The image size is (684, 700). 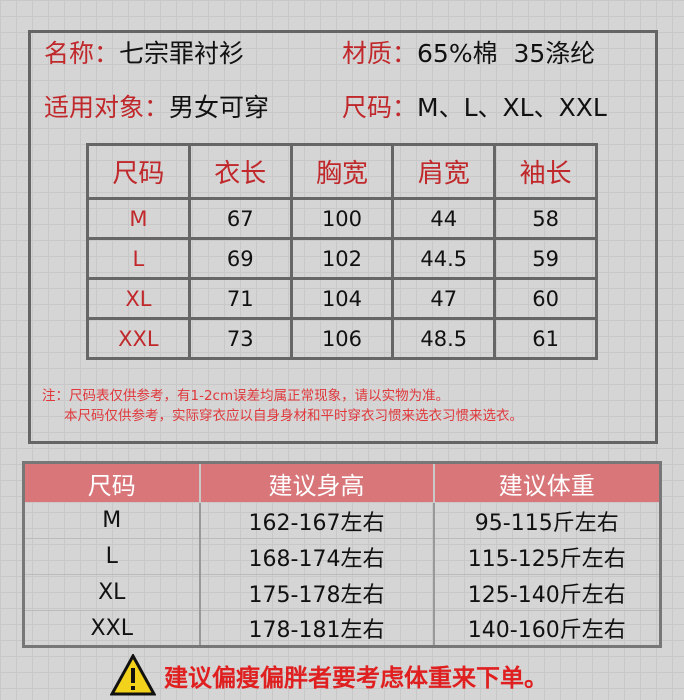 What do you see at coordinates (293, 416) in the screenshot?
I see `note-line-2: 本尺码仅供参考，实际穿衣应以自身身材和平时穿衣习惯来选衣习惯来选衣。` at bounding box center [293, 416].